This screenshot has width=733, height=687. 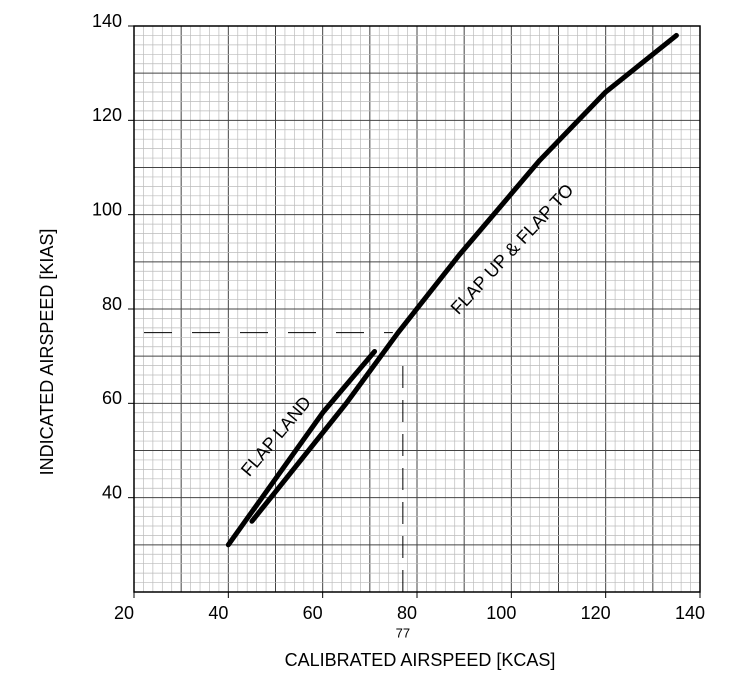 What do you see at coordinates (218, 613) in the screenshot?
I see `x-tick-label: 40` at bounding box center [218, 613].